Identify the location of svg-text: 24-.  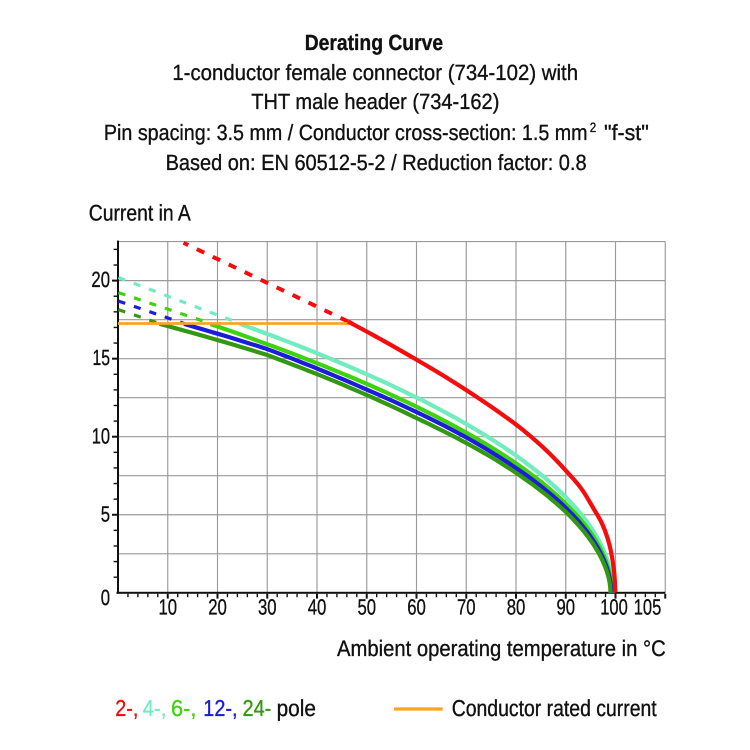
(257, 708).